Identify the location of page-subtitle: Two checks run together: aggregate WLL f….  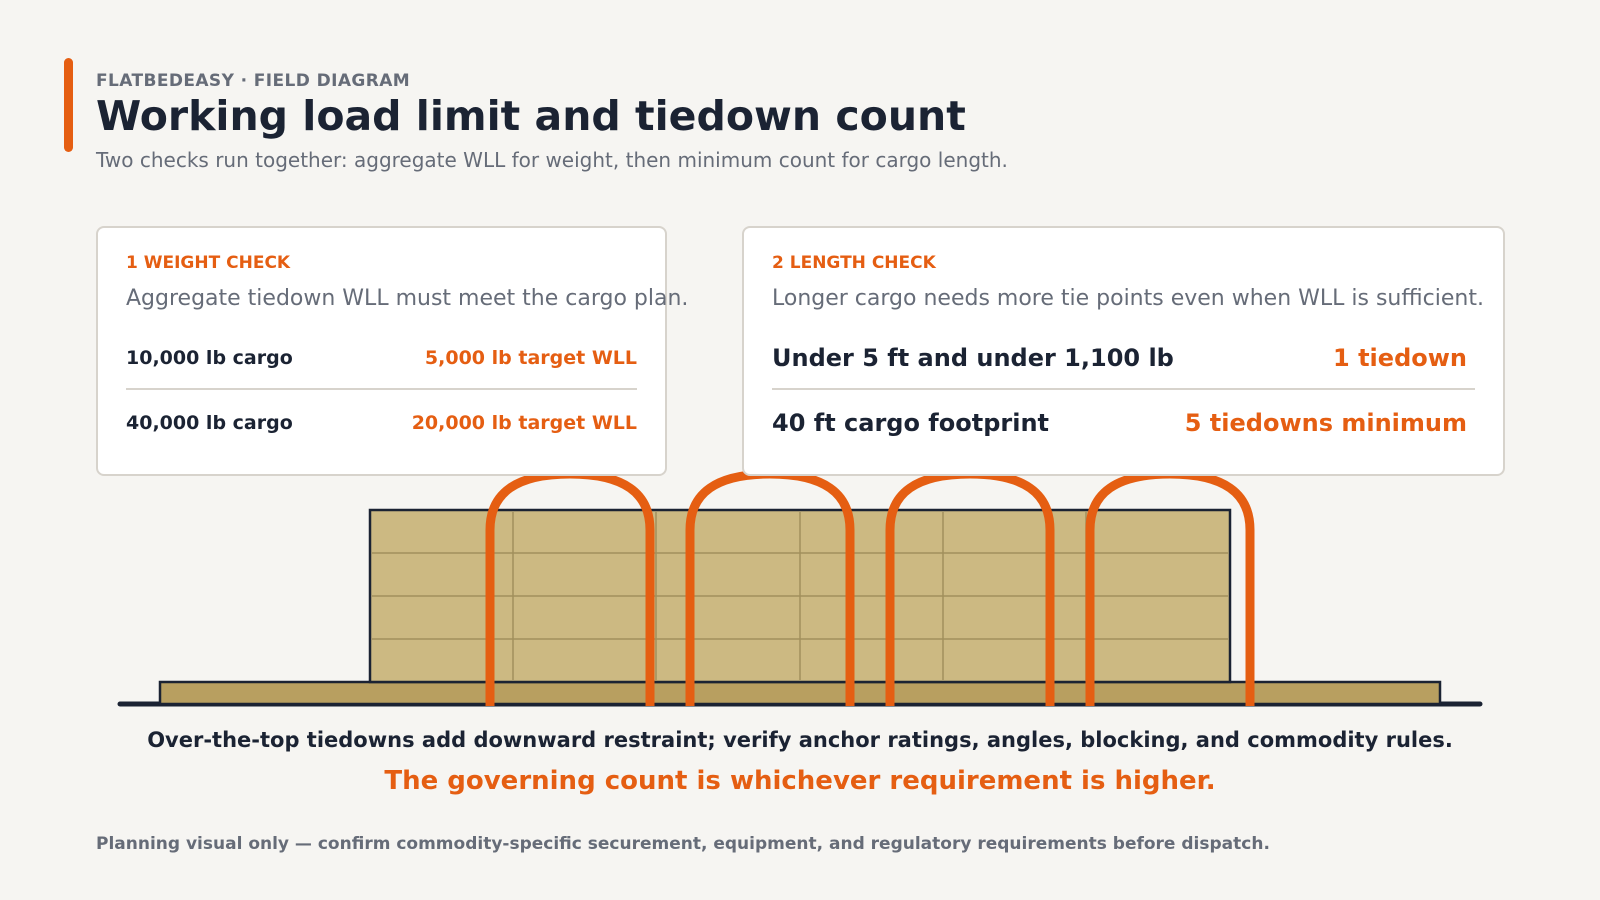
(552, 160).